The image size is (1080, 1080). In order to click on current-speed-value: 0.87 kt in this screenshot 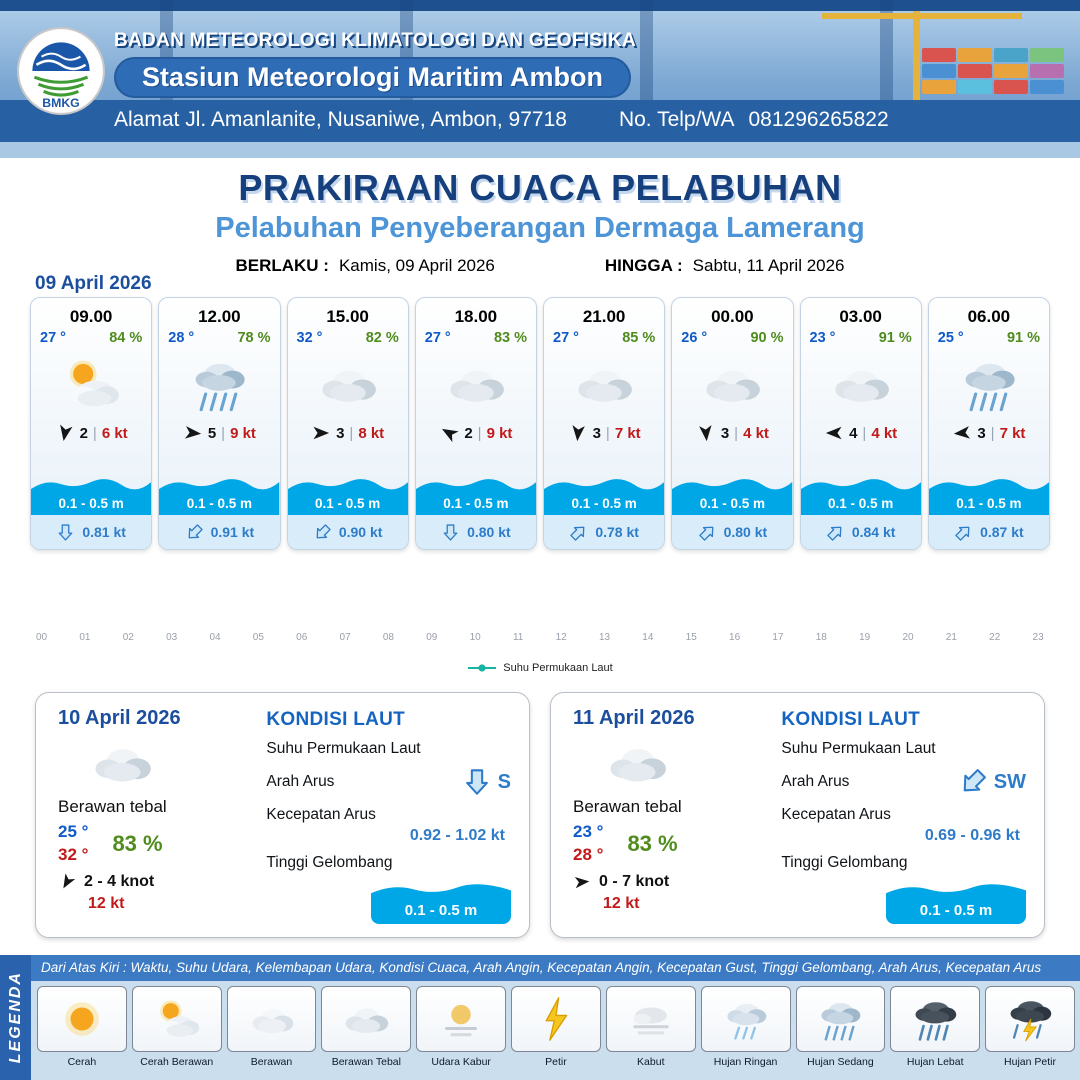, I will do `click(1002, 532)`.